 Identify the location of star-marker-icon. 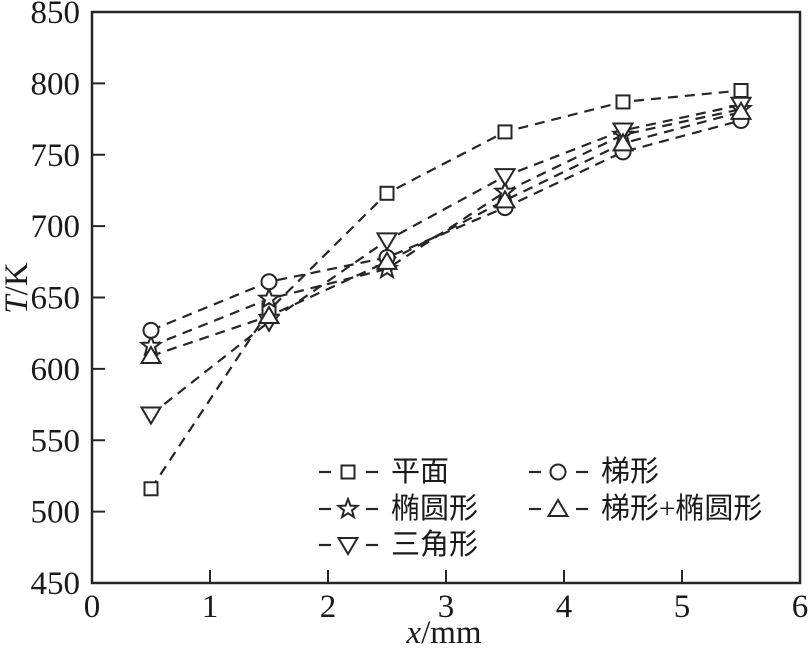
(348, 508).